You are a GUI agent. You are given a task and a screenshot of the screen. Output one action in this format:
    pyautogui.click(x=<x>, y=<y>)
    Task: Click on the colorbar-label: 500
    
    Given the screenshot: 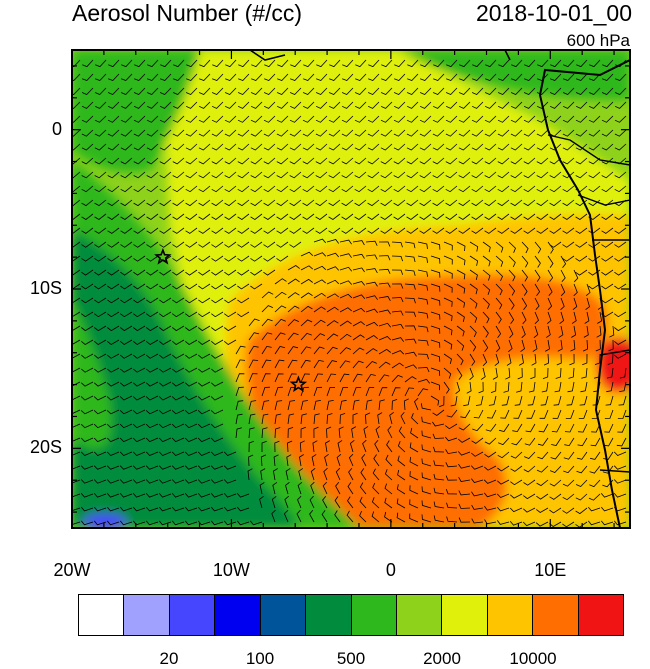 What is the action you would take?
    pyautogui.click(x=351, y=658)
    